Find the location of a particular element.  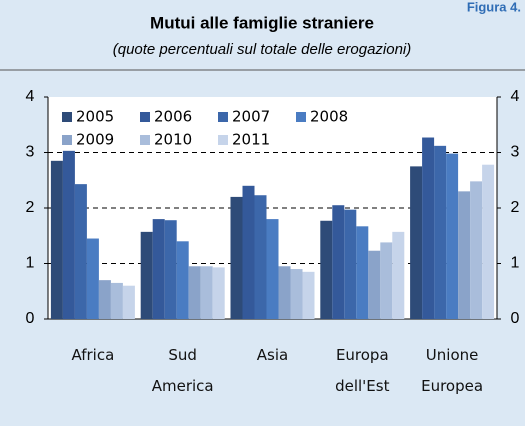

legend-label: 2010 is located at coordinates (173, 140).